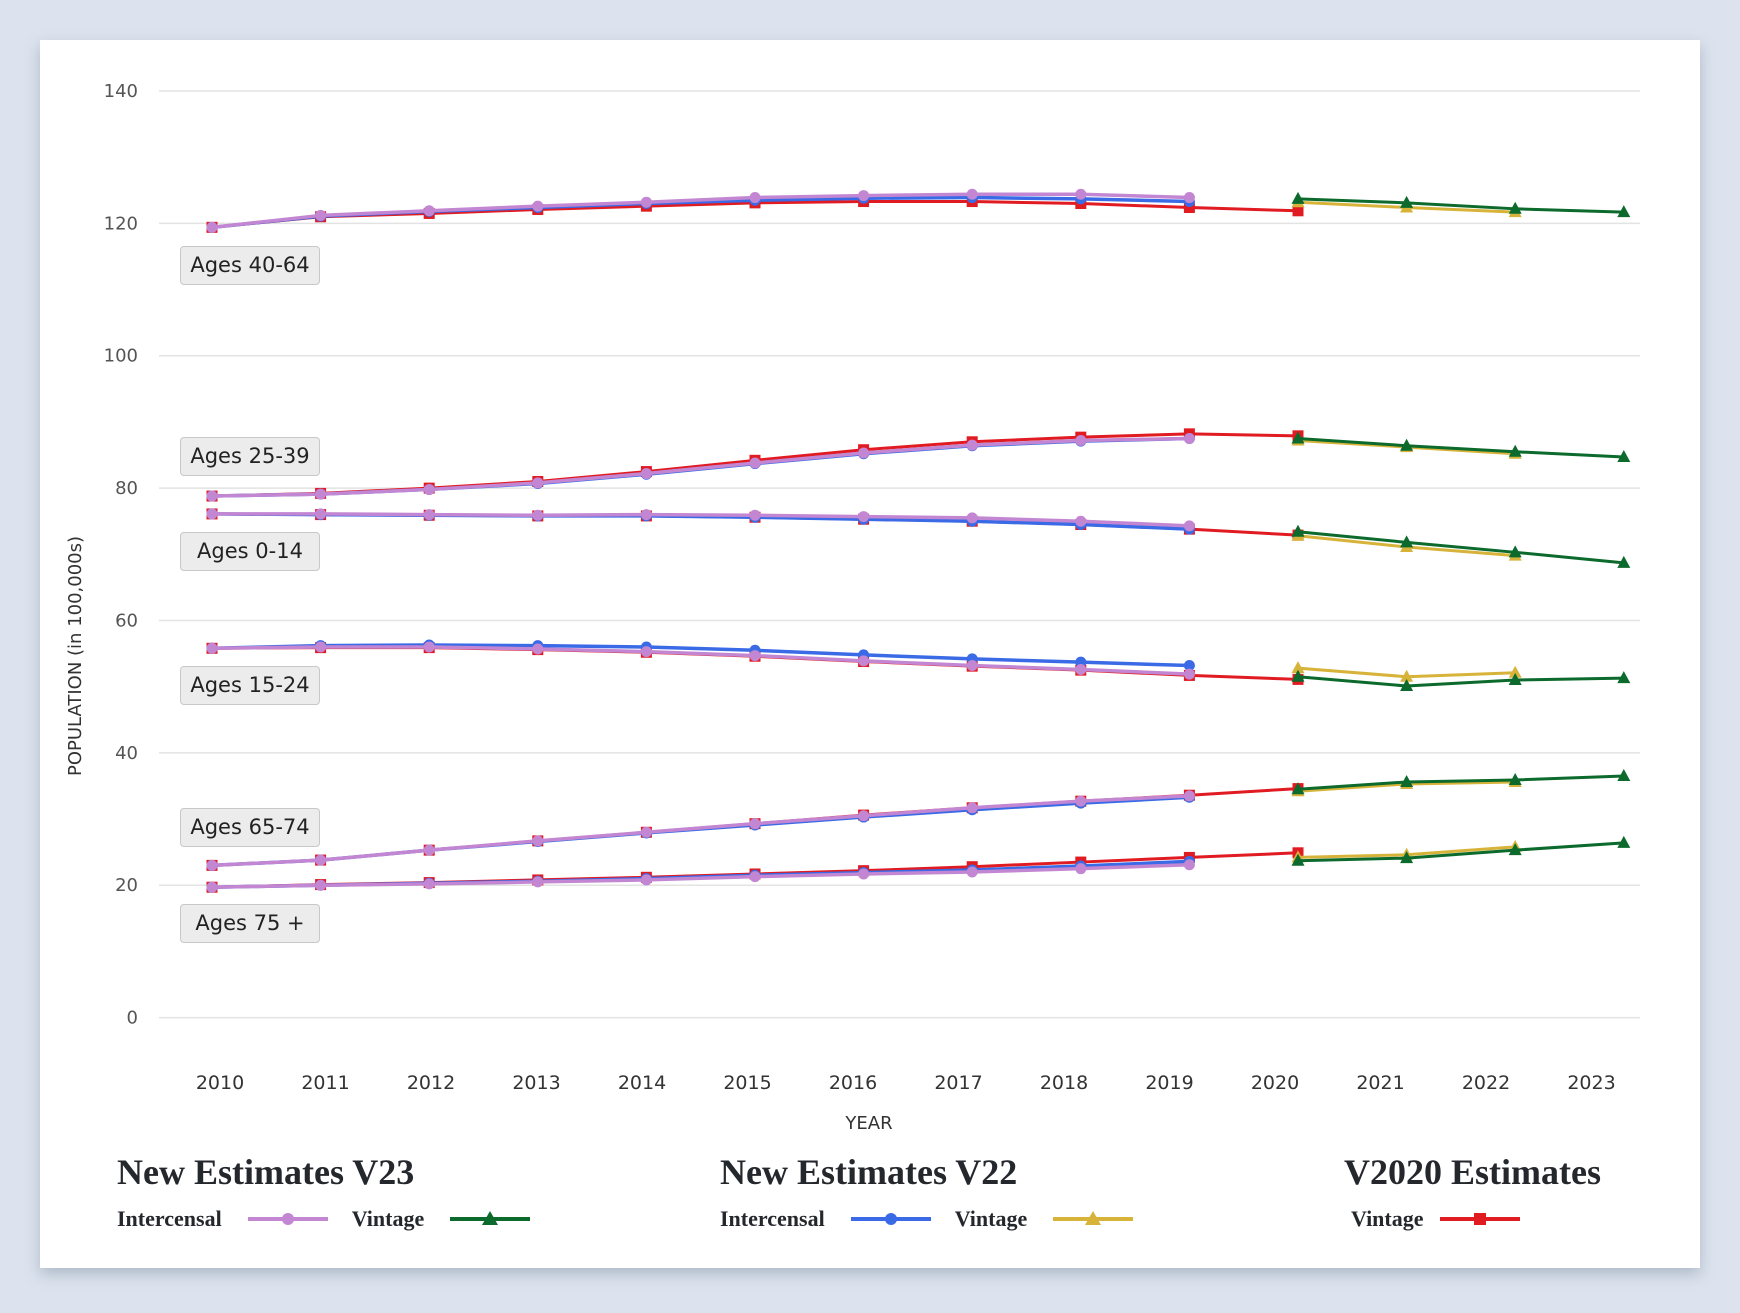 This screenshot has width=1740, height=1313. What do you see at coordinates (890, 1219) in the screenshot?
I see `legend-swatch-v22-intercensal` at bounding box center [890, 1219].